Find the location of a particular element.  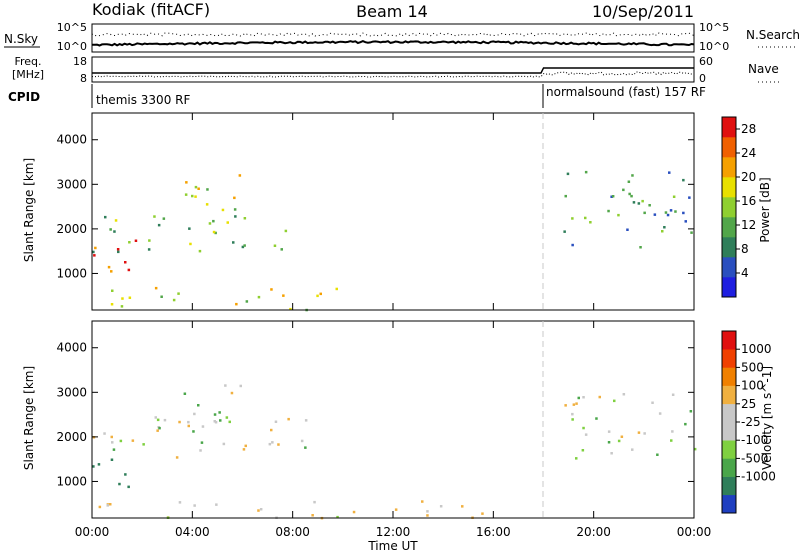

colorbar-tick-label: 24 is located at coordinates (748, 153).